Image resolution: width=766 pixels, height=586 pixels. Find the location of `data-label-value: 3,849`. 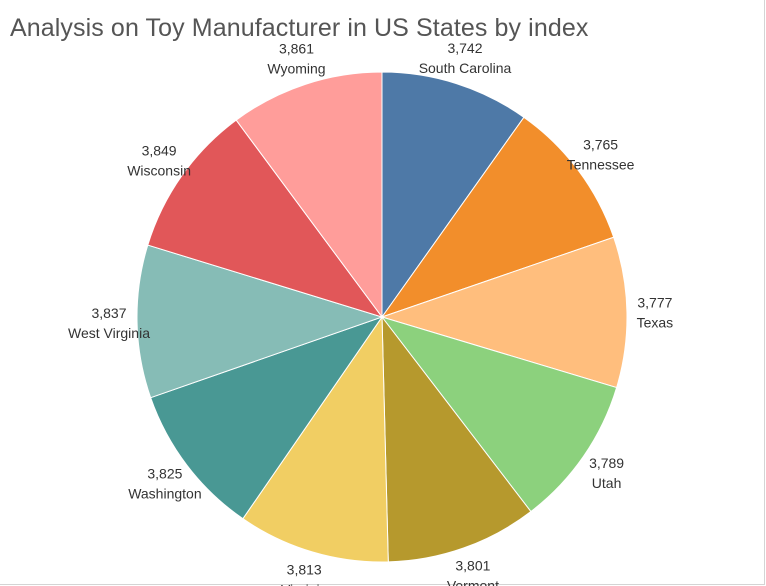

data-label-value: 3,849 is located at coordinates (159, 150).